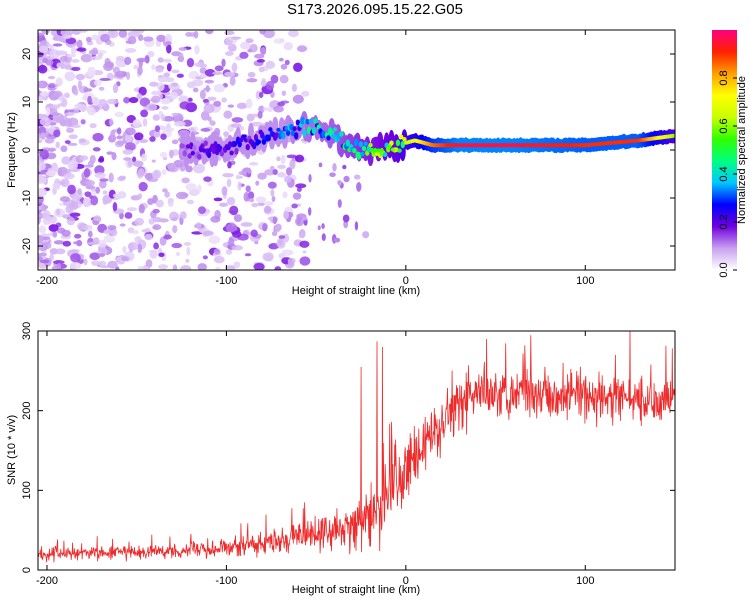 Image resolution: width=750 pixels, height=600 pixels. What do you see at coordinates (27, 198) in the screenshot?
I see `spectrogram-y-tick-label: -10` at bounding box center [27, 198].